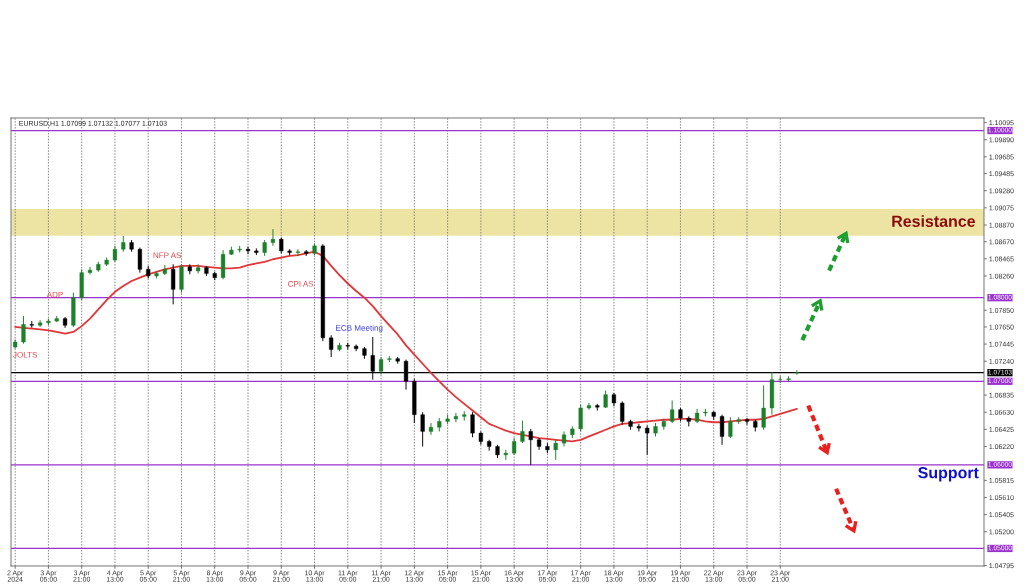  What do you see at coordinates (167, 255) in the screenshot?
I see `annotation: NFP AS` at bounding box center [167, 255].